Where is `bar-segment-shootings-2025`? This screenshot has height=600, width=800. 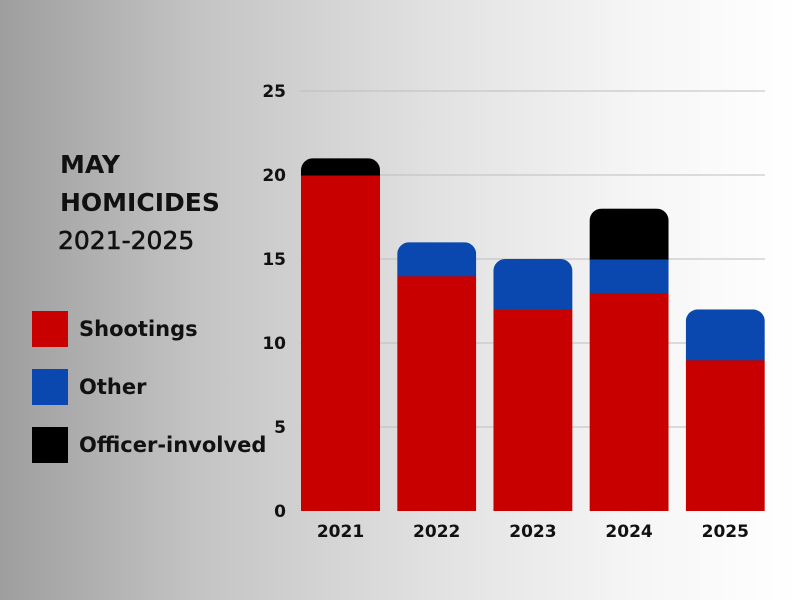 bar-segment-shootings-2025 is located at coordinates (725, 435).